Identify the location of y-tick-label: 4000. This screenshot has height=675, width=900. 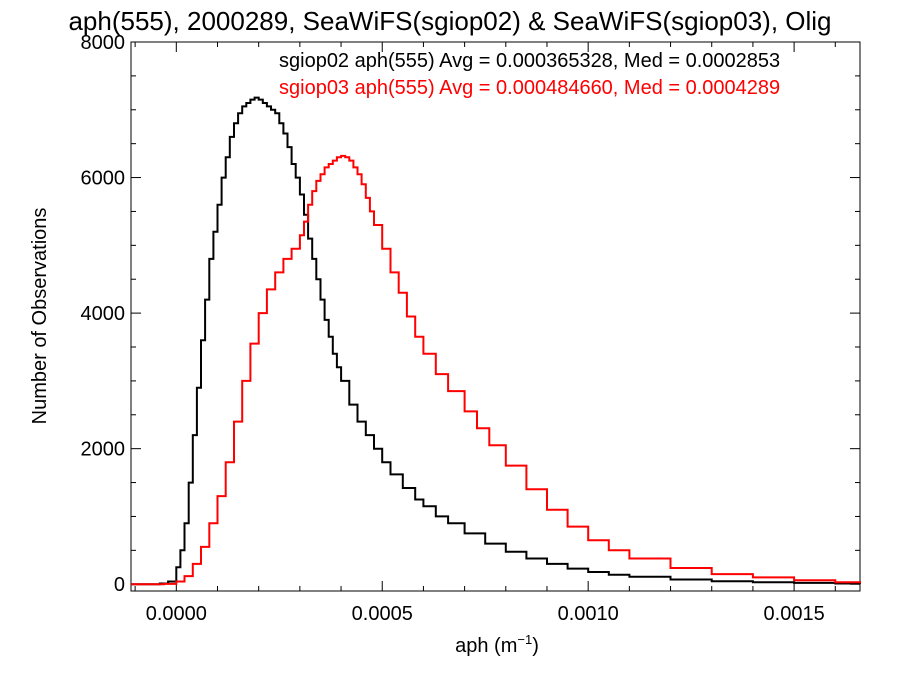
(103, 314).